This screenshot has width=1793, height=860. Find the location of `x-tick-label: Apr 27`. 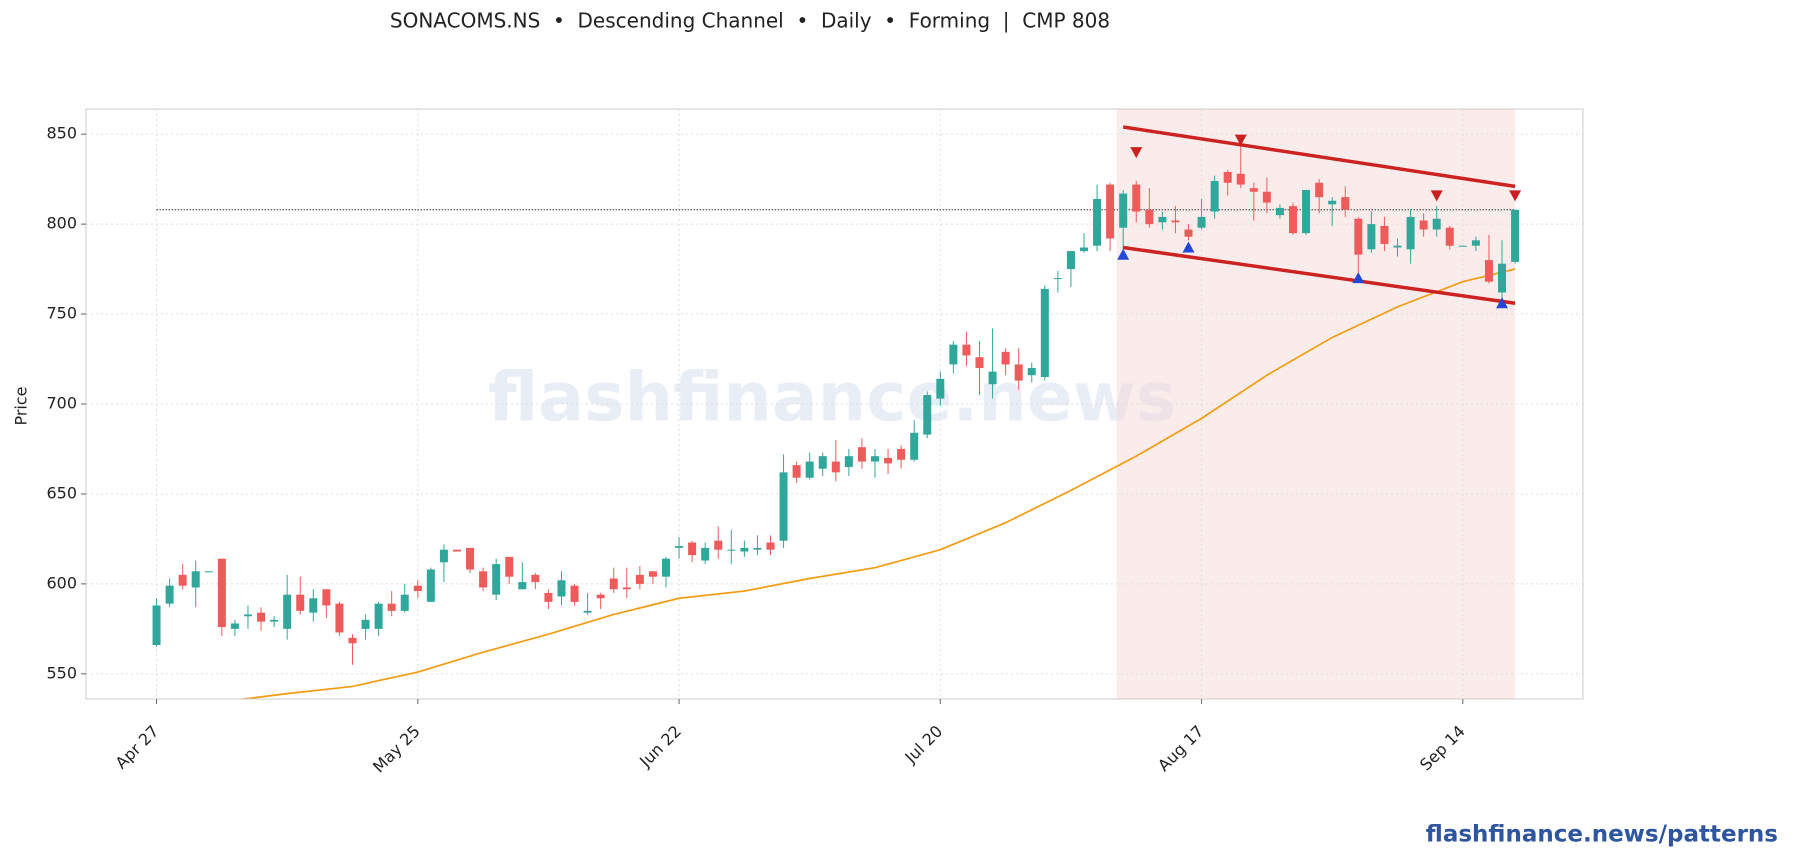

x-tick-label: Apr 27 is located at coordinates (137, 747).